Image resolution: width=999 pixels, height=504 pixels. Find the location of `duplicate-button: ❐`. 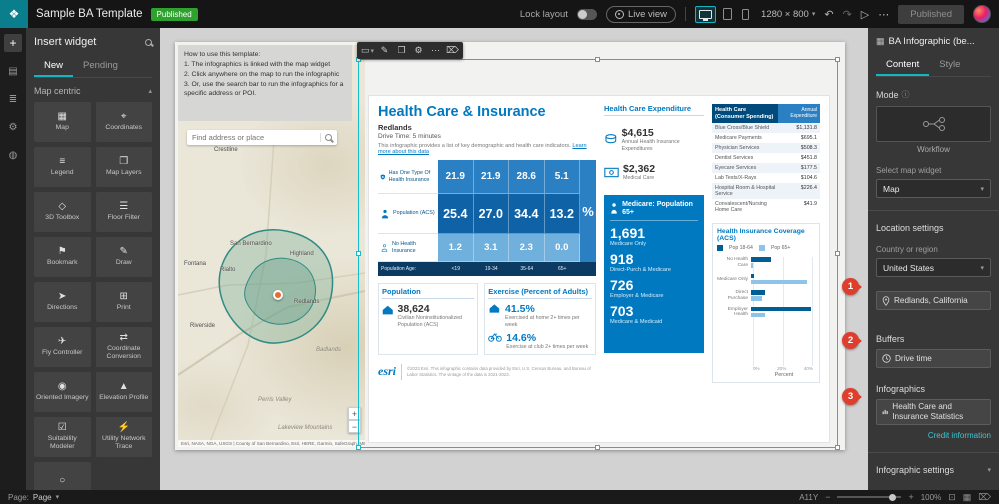

duplicate-button: ❐ is located at coordinates (401, 51).